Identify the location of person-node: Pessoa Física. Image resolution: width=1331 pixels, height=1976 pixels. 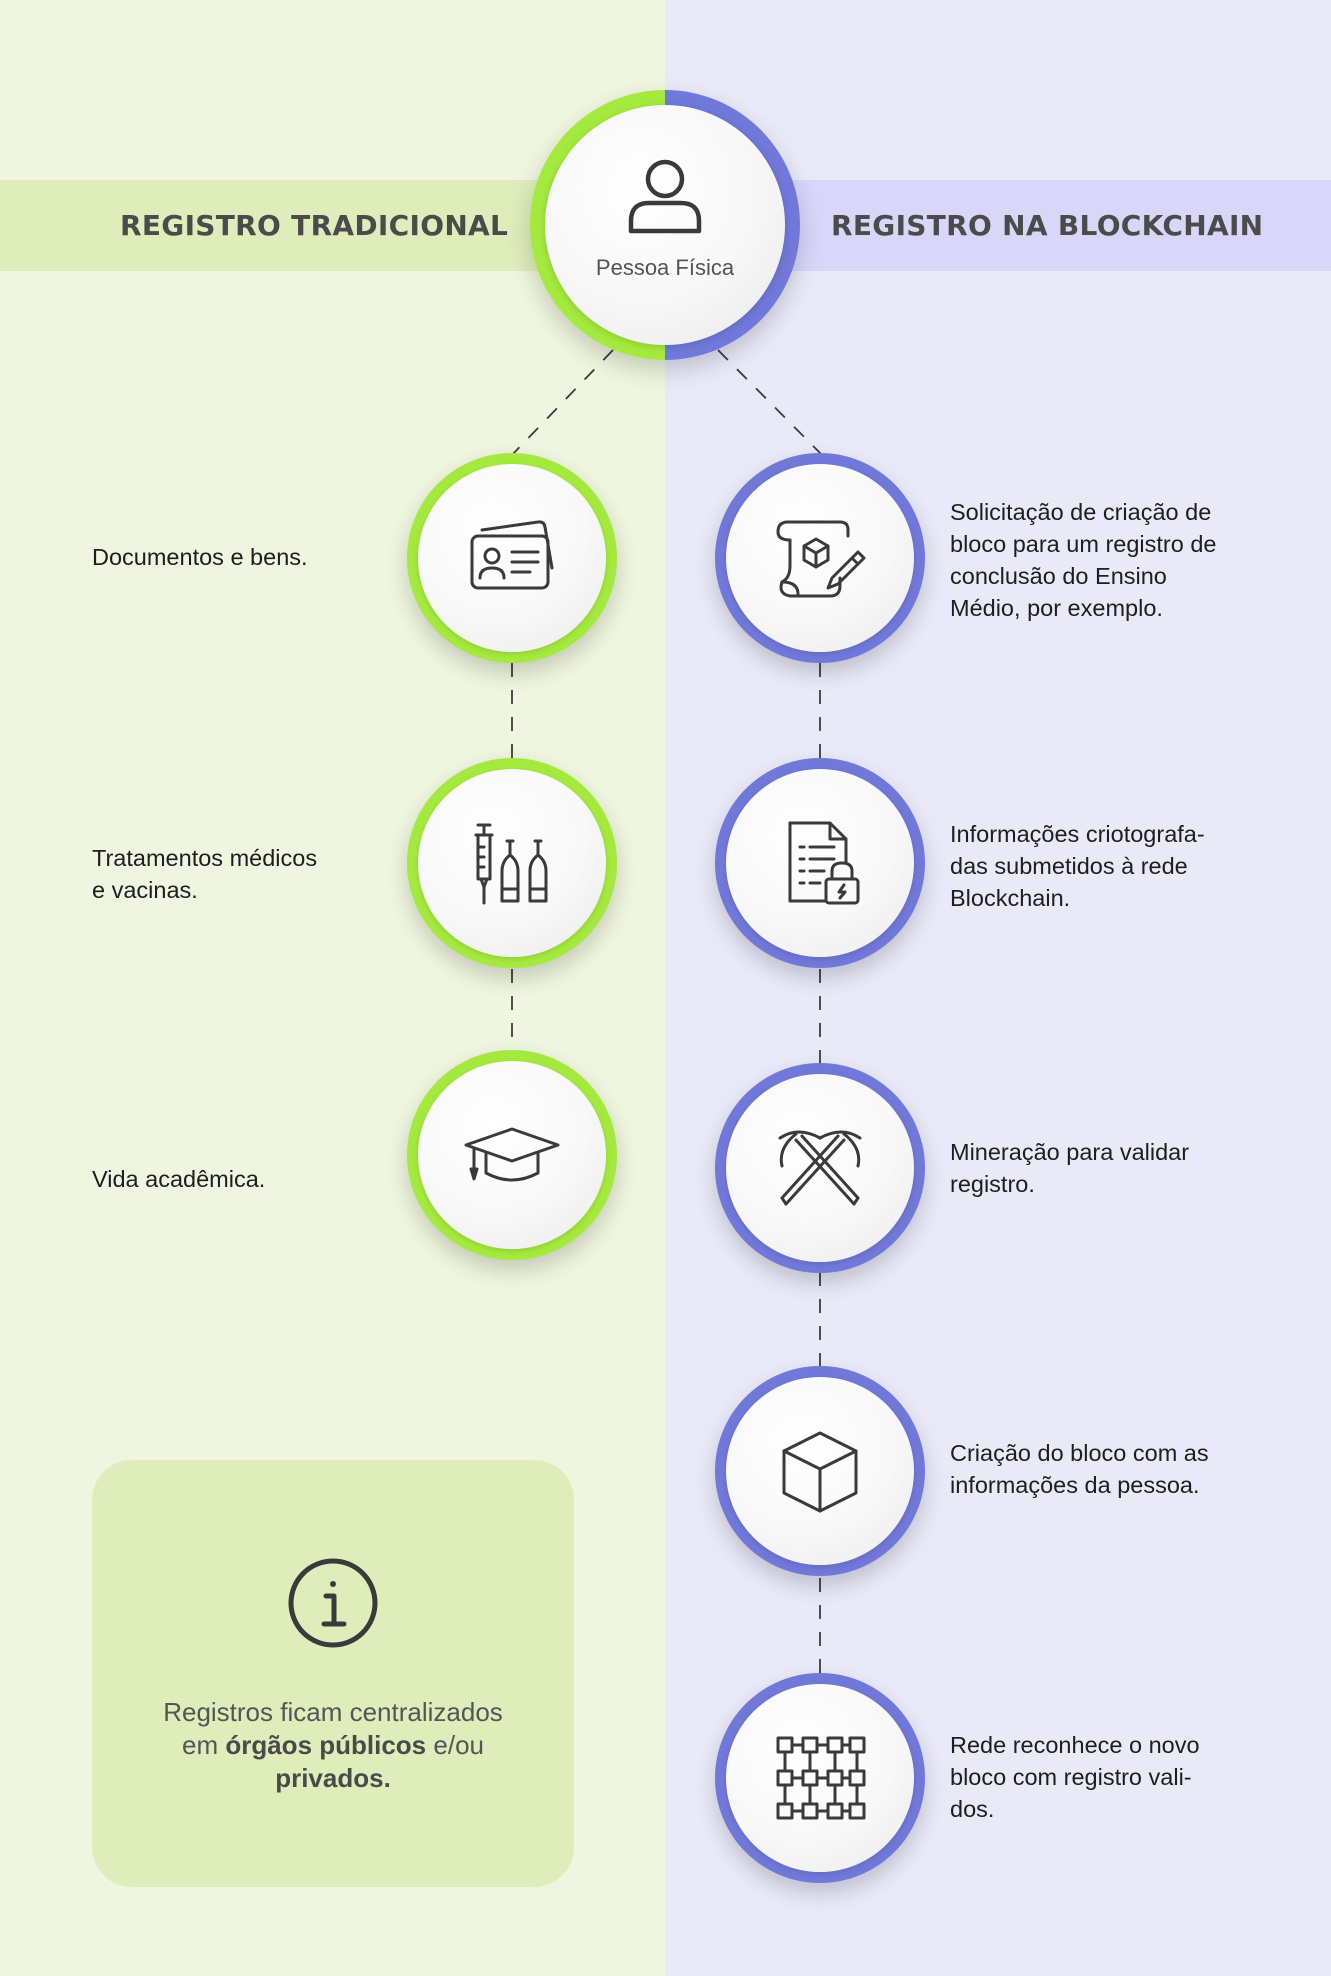
(665, 225).